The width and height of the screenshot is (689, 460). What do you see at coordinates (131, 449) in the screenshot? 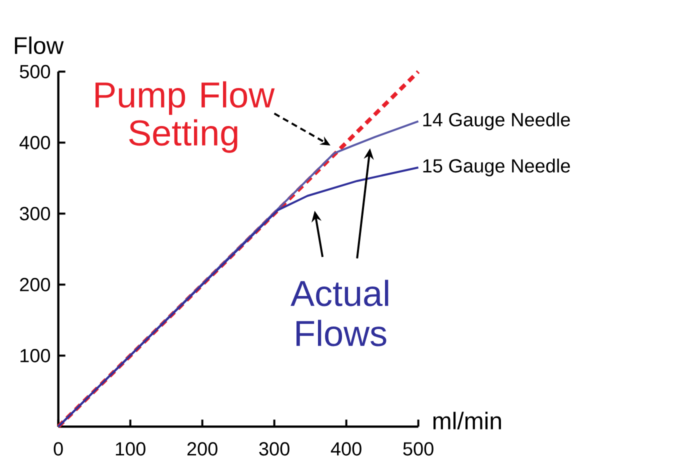
I see `x-tick-label: 100` at bounding box center [131, 449].